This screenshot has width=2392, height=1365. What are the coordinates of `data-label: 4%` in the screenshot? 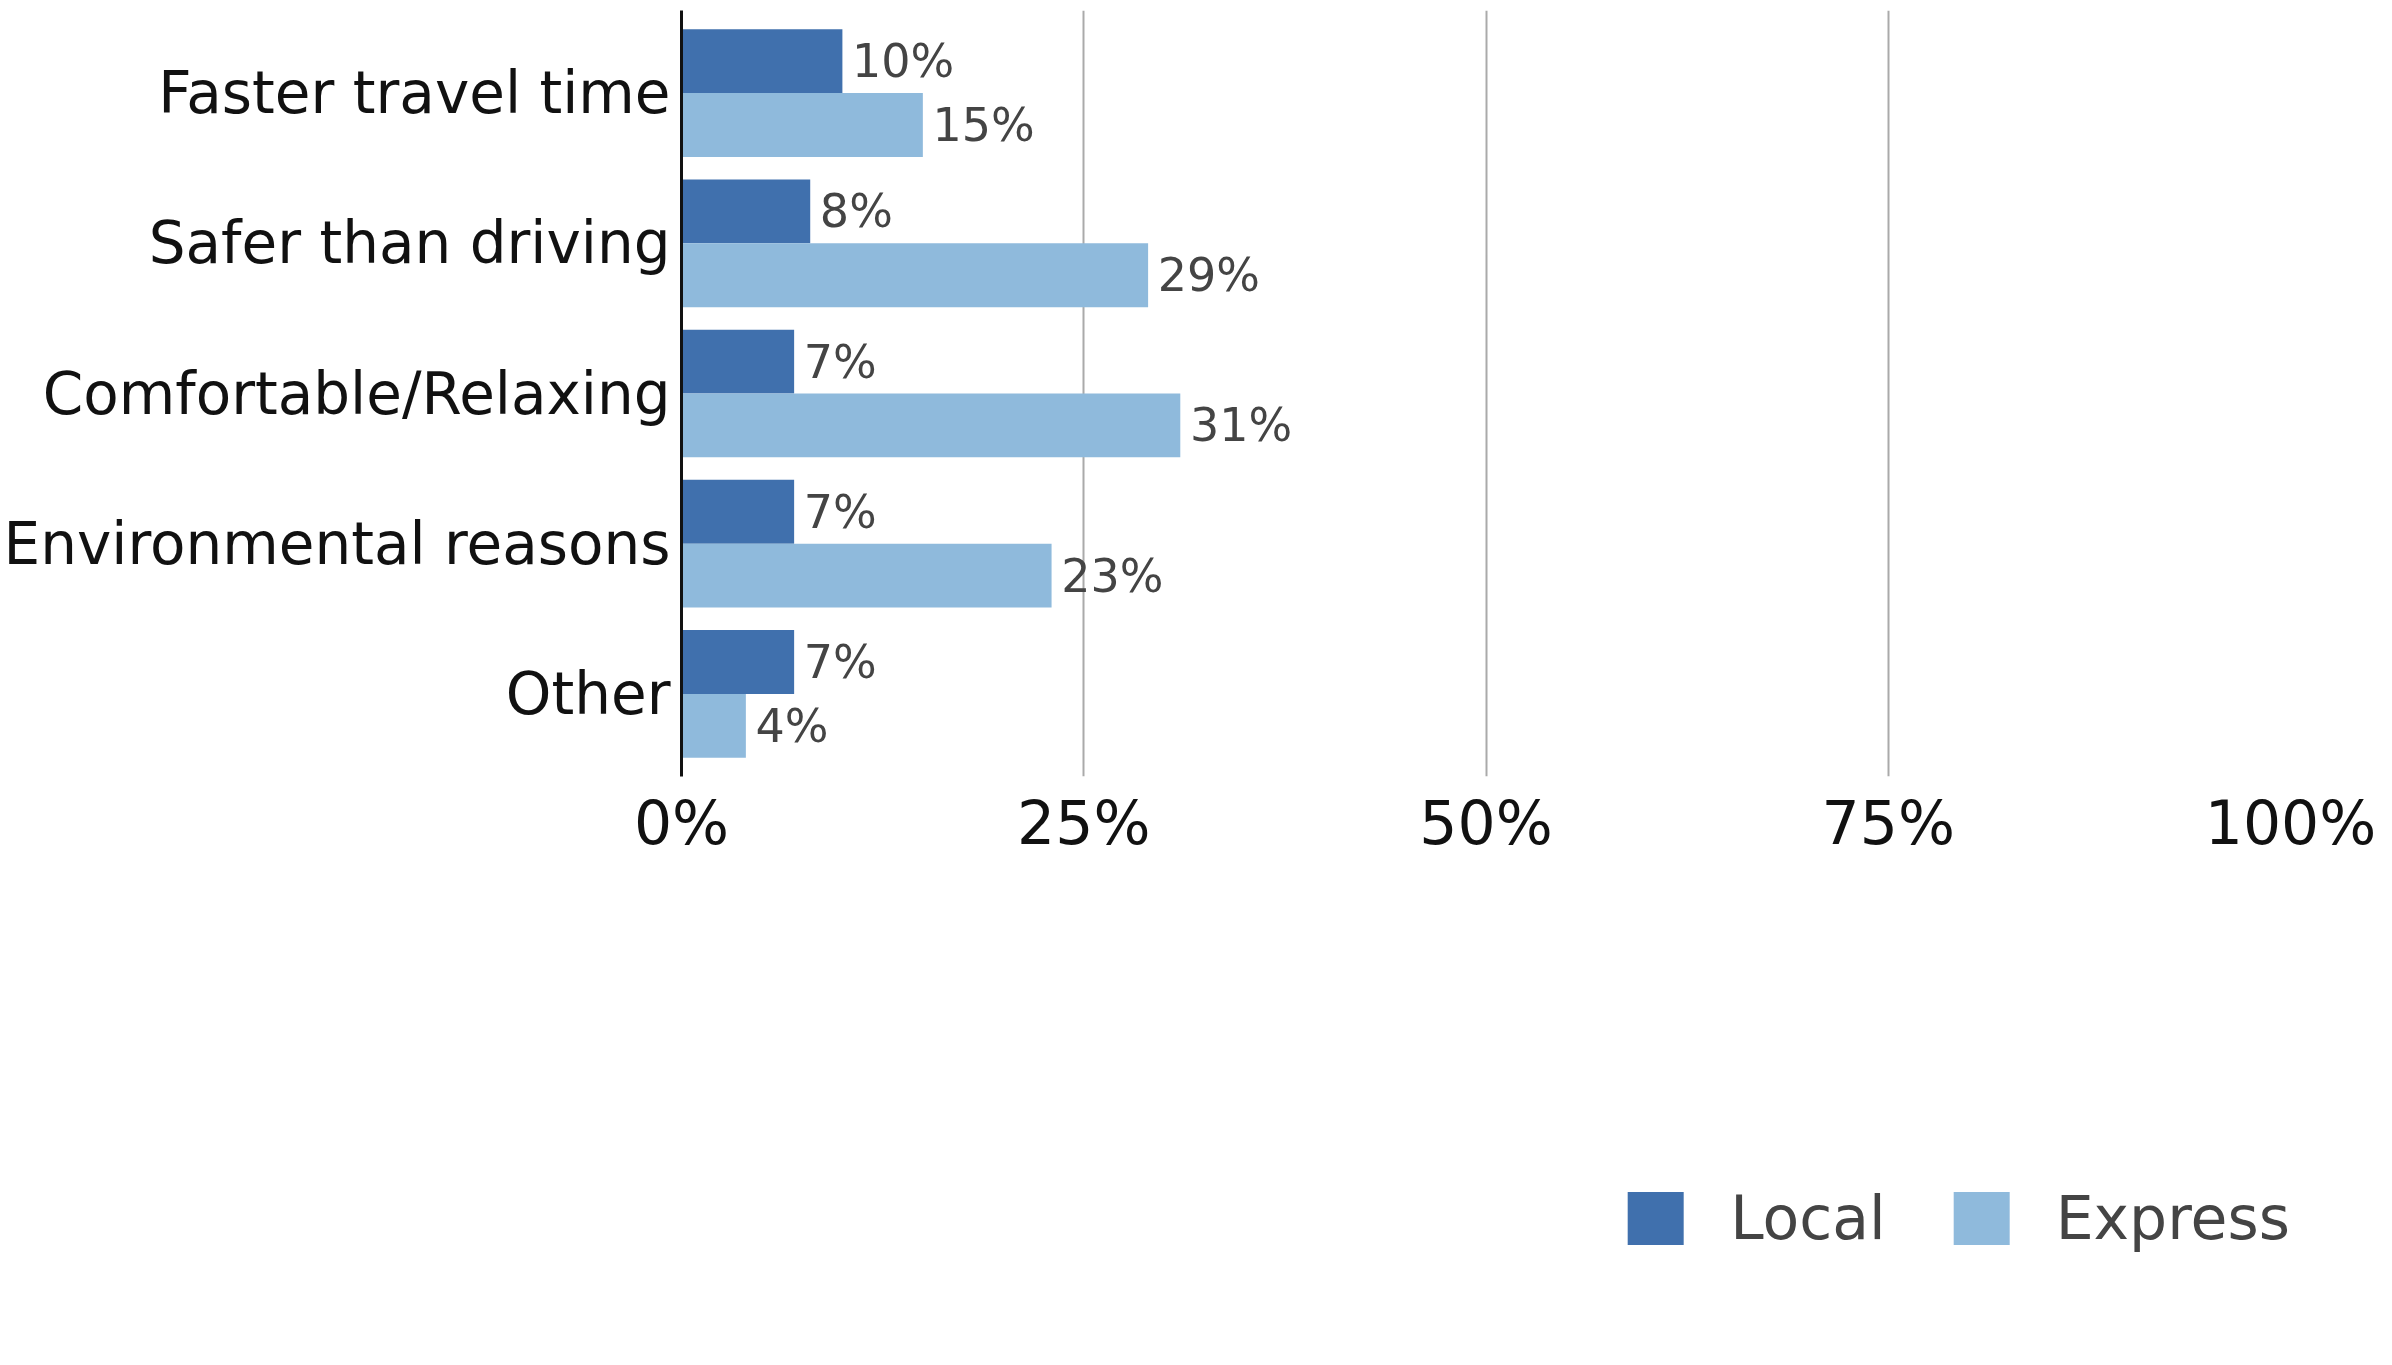 It's located at (792, 725).